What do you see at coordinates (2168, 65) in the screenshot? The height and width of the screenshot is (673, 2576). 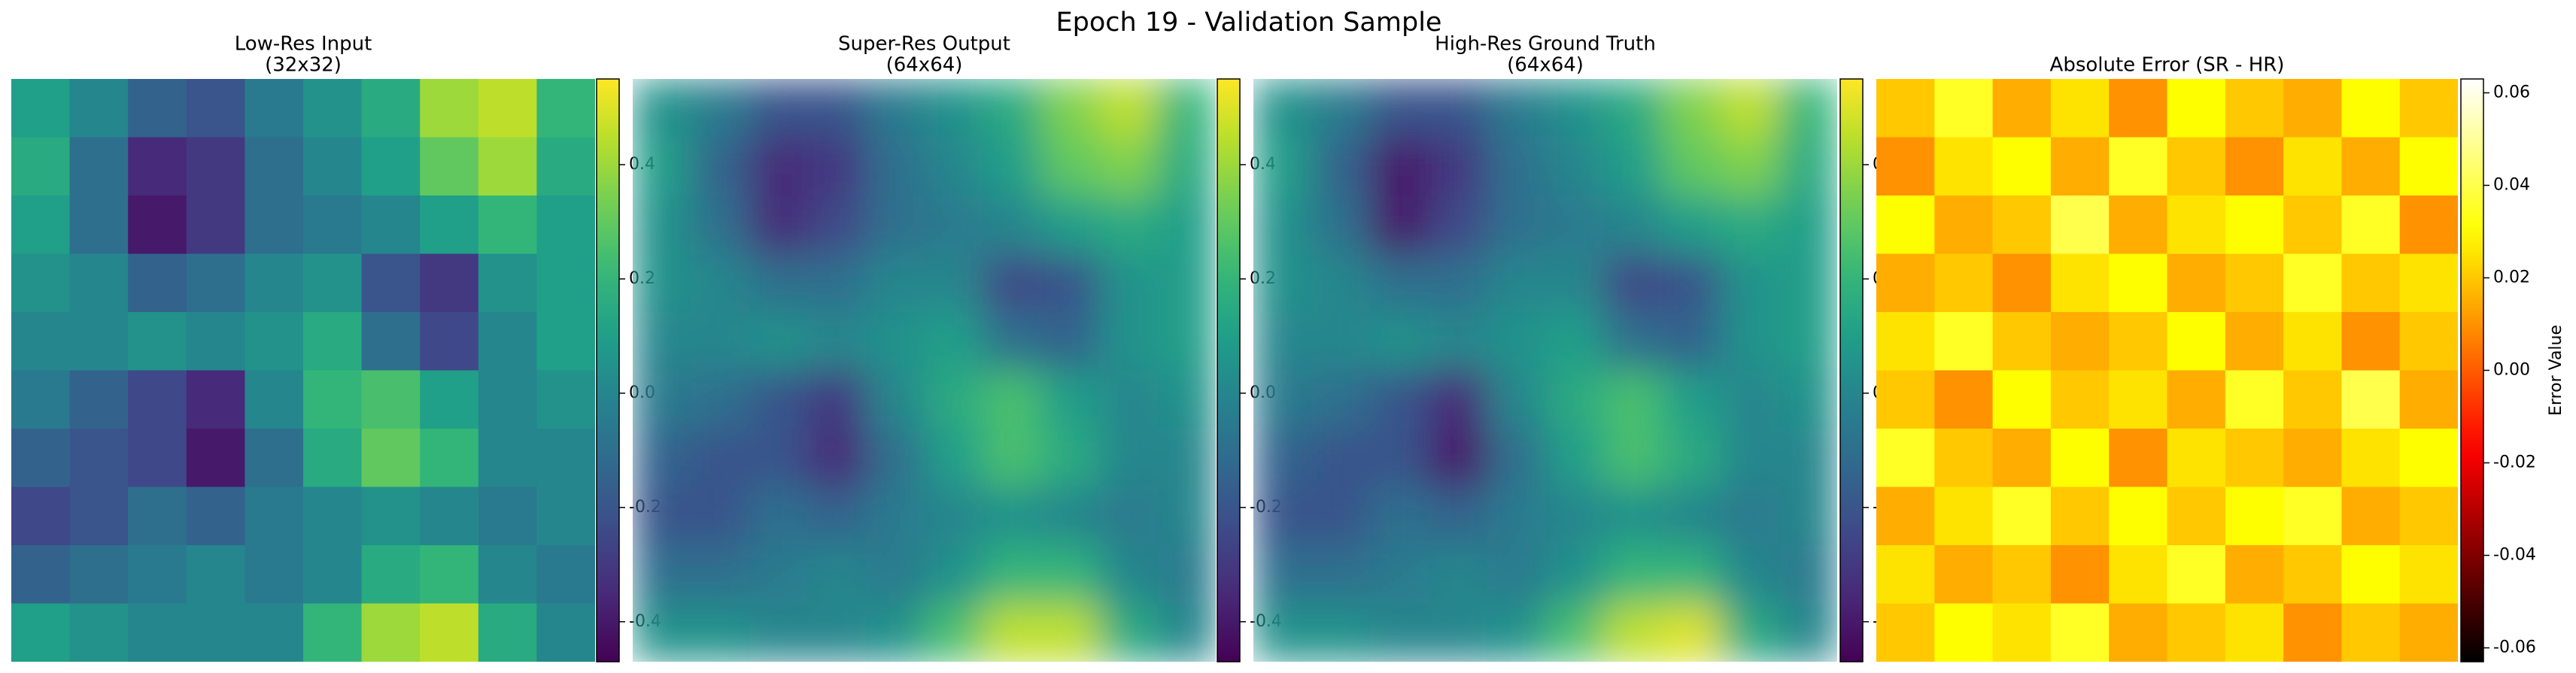 I see `panel-title: Absolute Error (SR - HR)` at bounding box center [2168, 65].